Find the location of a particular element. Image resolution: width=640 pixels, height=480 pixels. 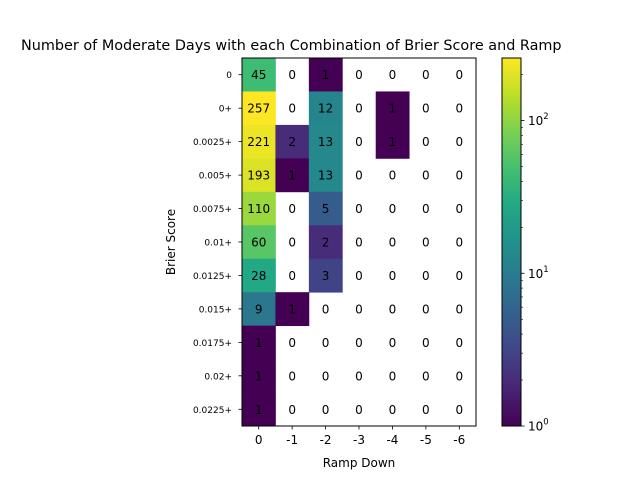

cell-value: 193 is located at coordinates (258, 176).